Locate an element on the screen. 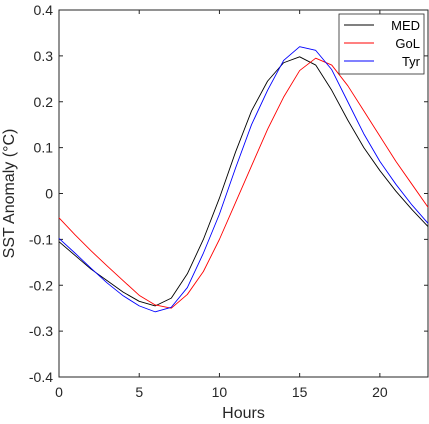 This screenshot has height=424, width=429. y-tick-label: 0 is located at coordinates (49, 194).